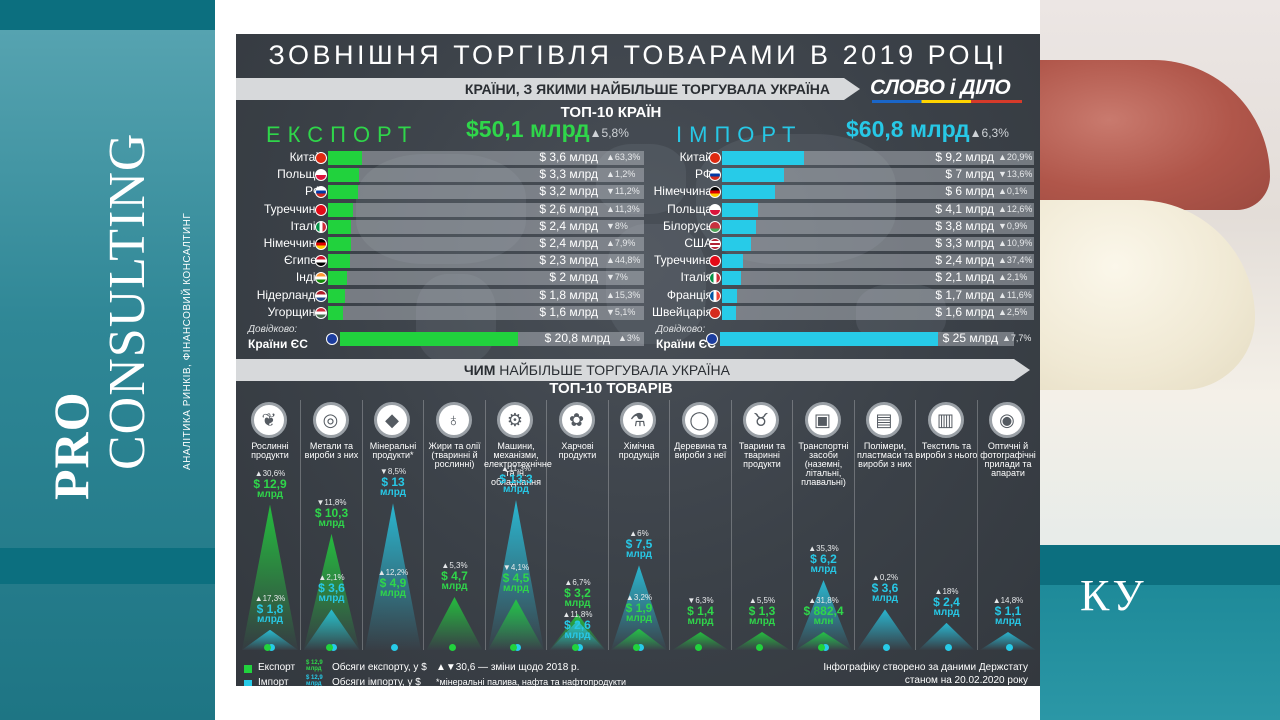 This screenshot has width=1280, height=720. Describe the element at coordinates (313, 191) in the screenshot. I see `country-name: РФ` at that location.